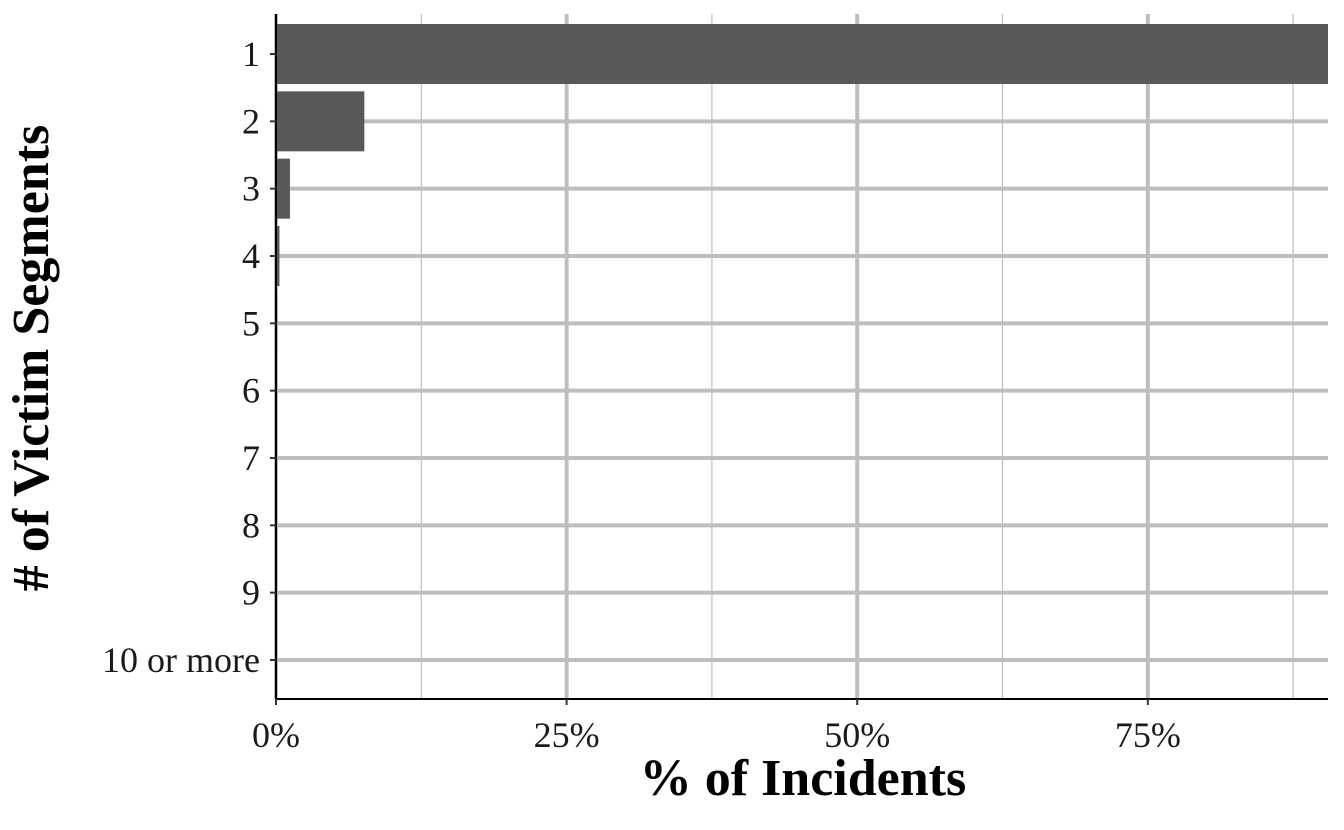 The image size is (1344, 830). What do you see at coordinates (251, 593) in the screenshot?
I see `y-tick-label: 9` at bounding box center [251, 593].